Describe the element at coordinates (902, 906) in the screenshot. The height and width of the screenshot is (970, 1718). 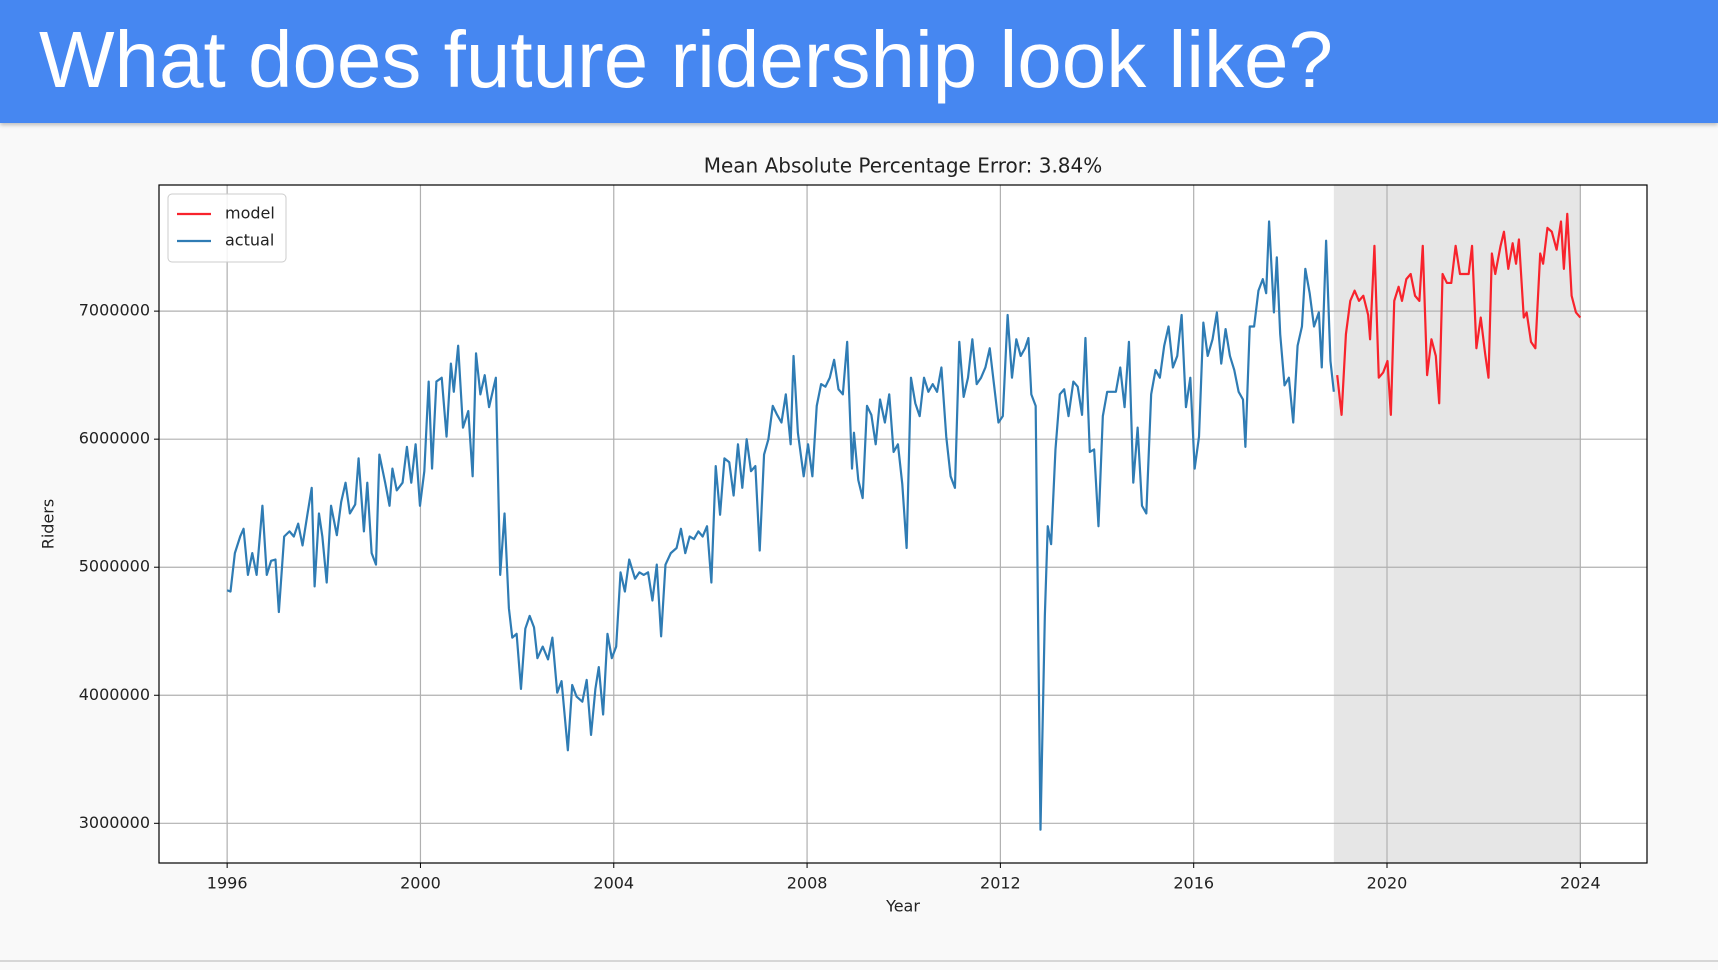
I see `x-axis-label: Year` at that location.